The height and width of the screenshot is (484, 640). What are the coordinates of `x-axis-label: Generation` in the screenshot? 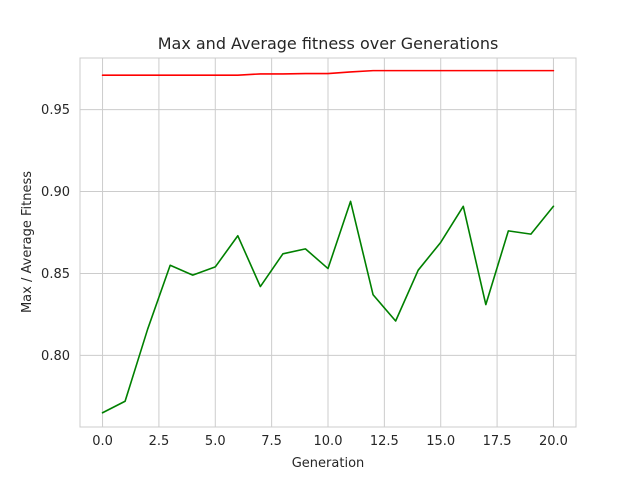 It's located at (328, 463).